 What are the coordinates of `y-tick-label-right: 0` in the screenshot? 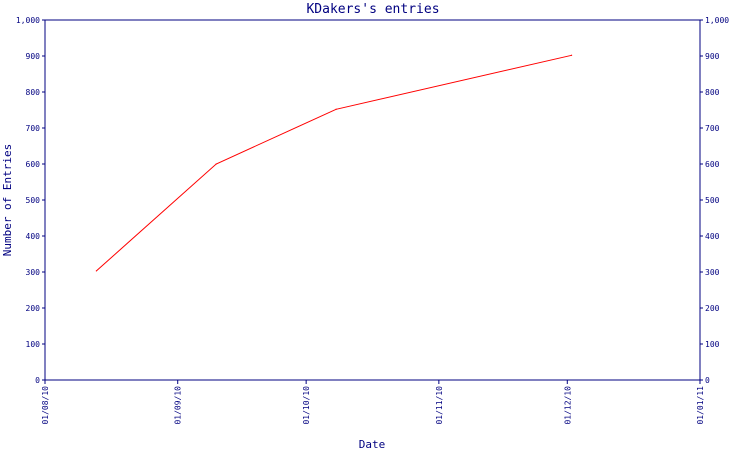 It's located at (707, 380).